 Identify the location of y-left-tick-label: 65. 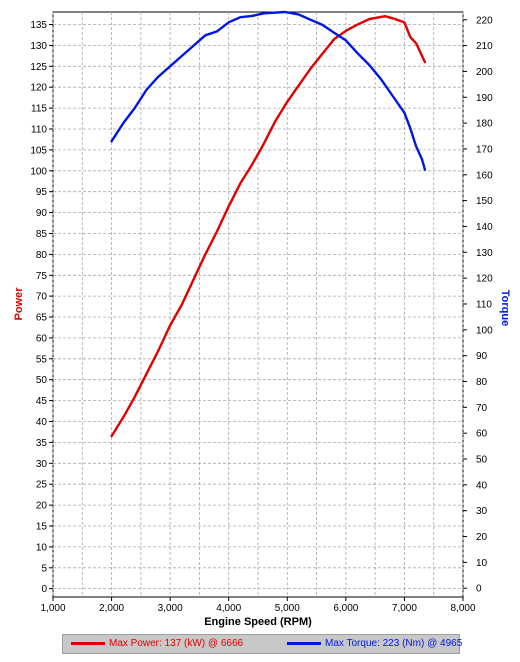
(42, 318).